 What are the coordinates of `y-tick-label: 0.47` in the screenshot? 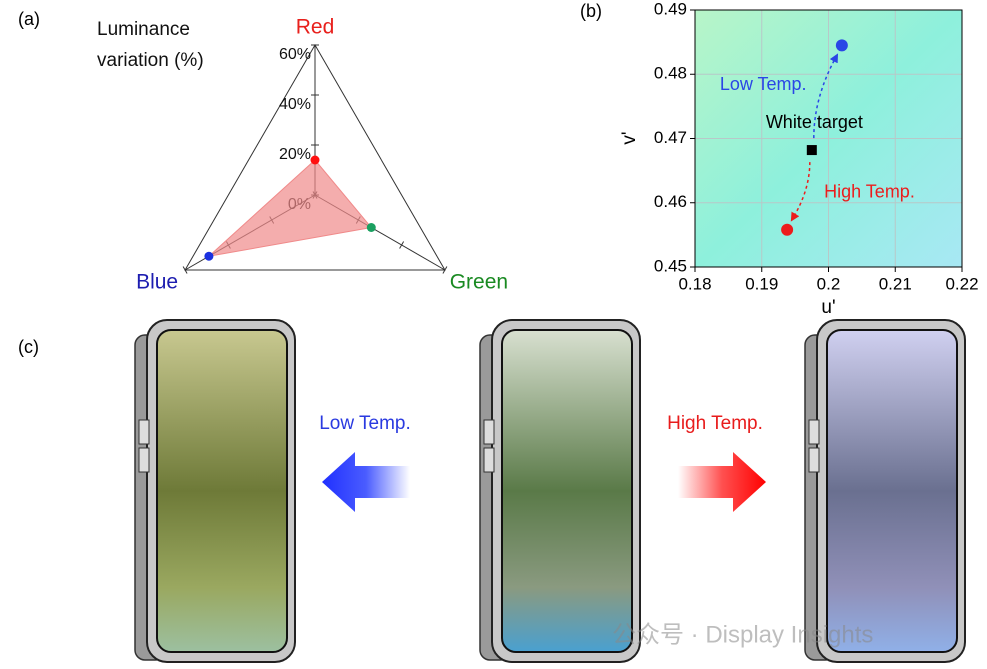 It's located at (670, 137).